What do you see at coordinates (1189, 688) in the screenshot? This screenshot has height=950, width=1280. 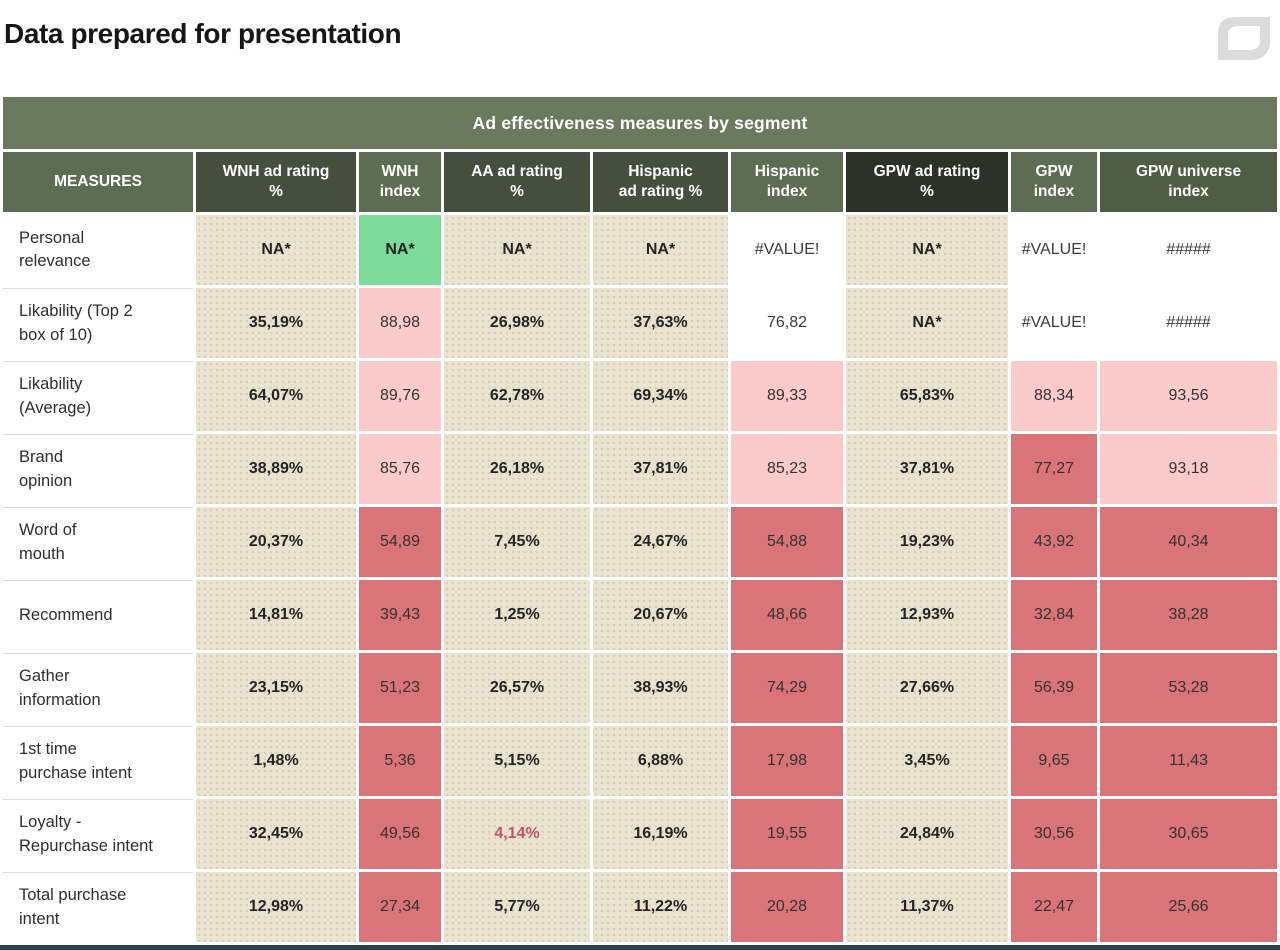 I see `data-cell: 53,28` at bounding box center [1189, 688].